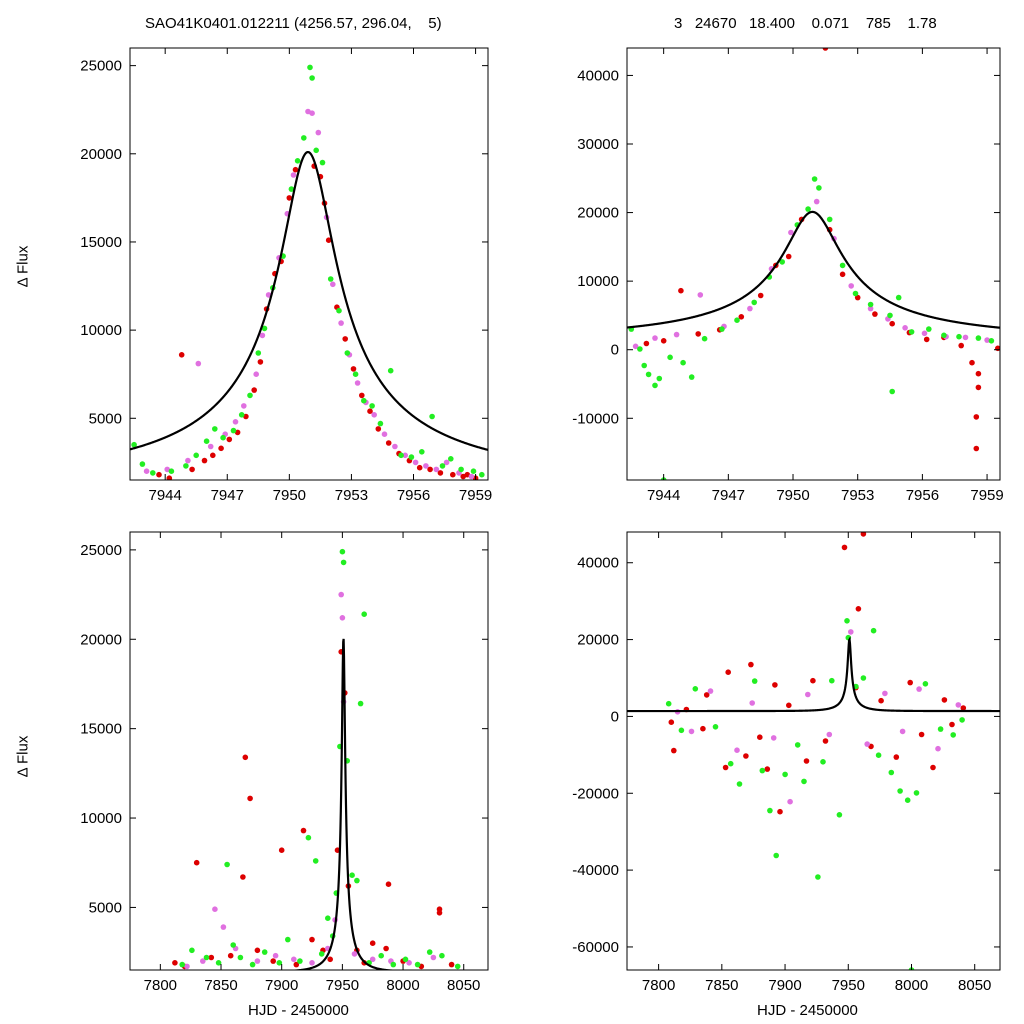 The width and height of the screenshot is (1024, 1024). Describe the element at coordinates (463, 985) in the screenshot. I see `x-tick-label: 8050` at that location.